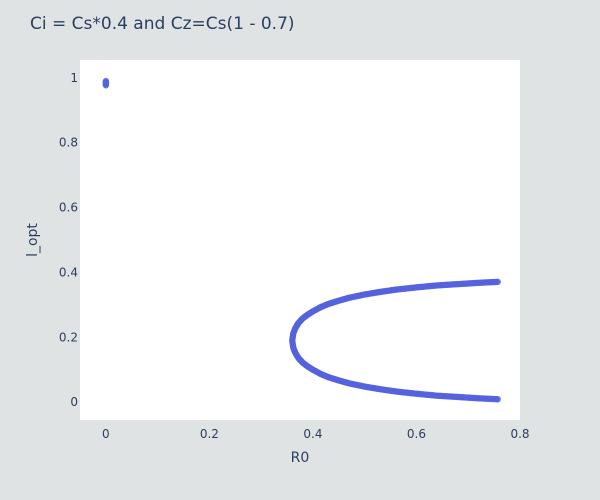  I want to click on x-axis-ticks: 0 0.2 0.4 0.6 0.8, so click(315, 434).